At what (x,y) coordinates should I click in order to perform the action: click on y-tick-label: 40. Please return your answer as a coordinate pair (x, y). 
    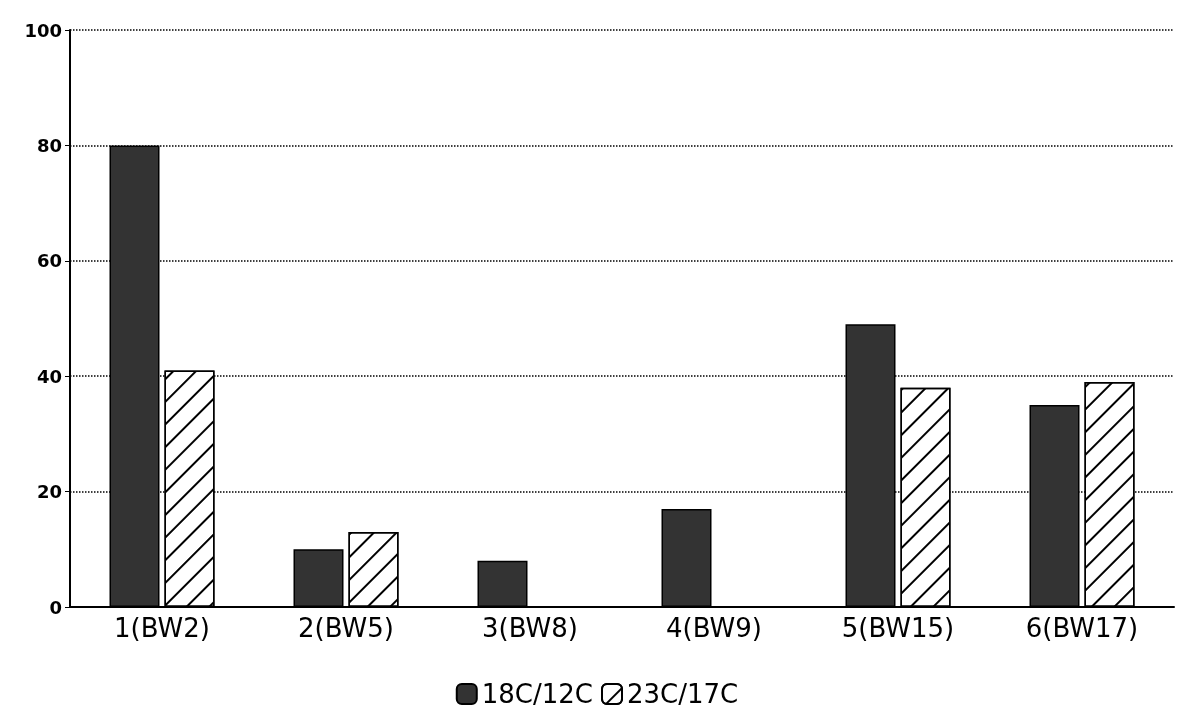
    Looking at the image, I should click on (49, 376).